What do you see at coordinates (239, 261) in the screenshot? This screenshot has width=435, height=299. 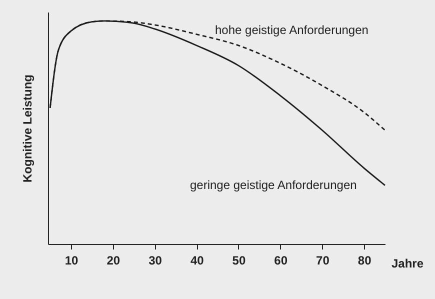 I see `x-tick-label: 50` at bounding box center [239, 261].